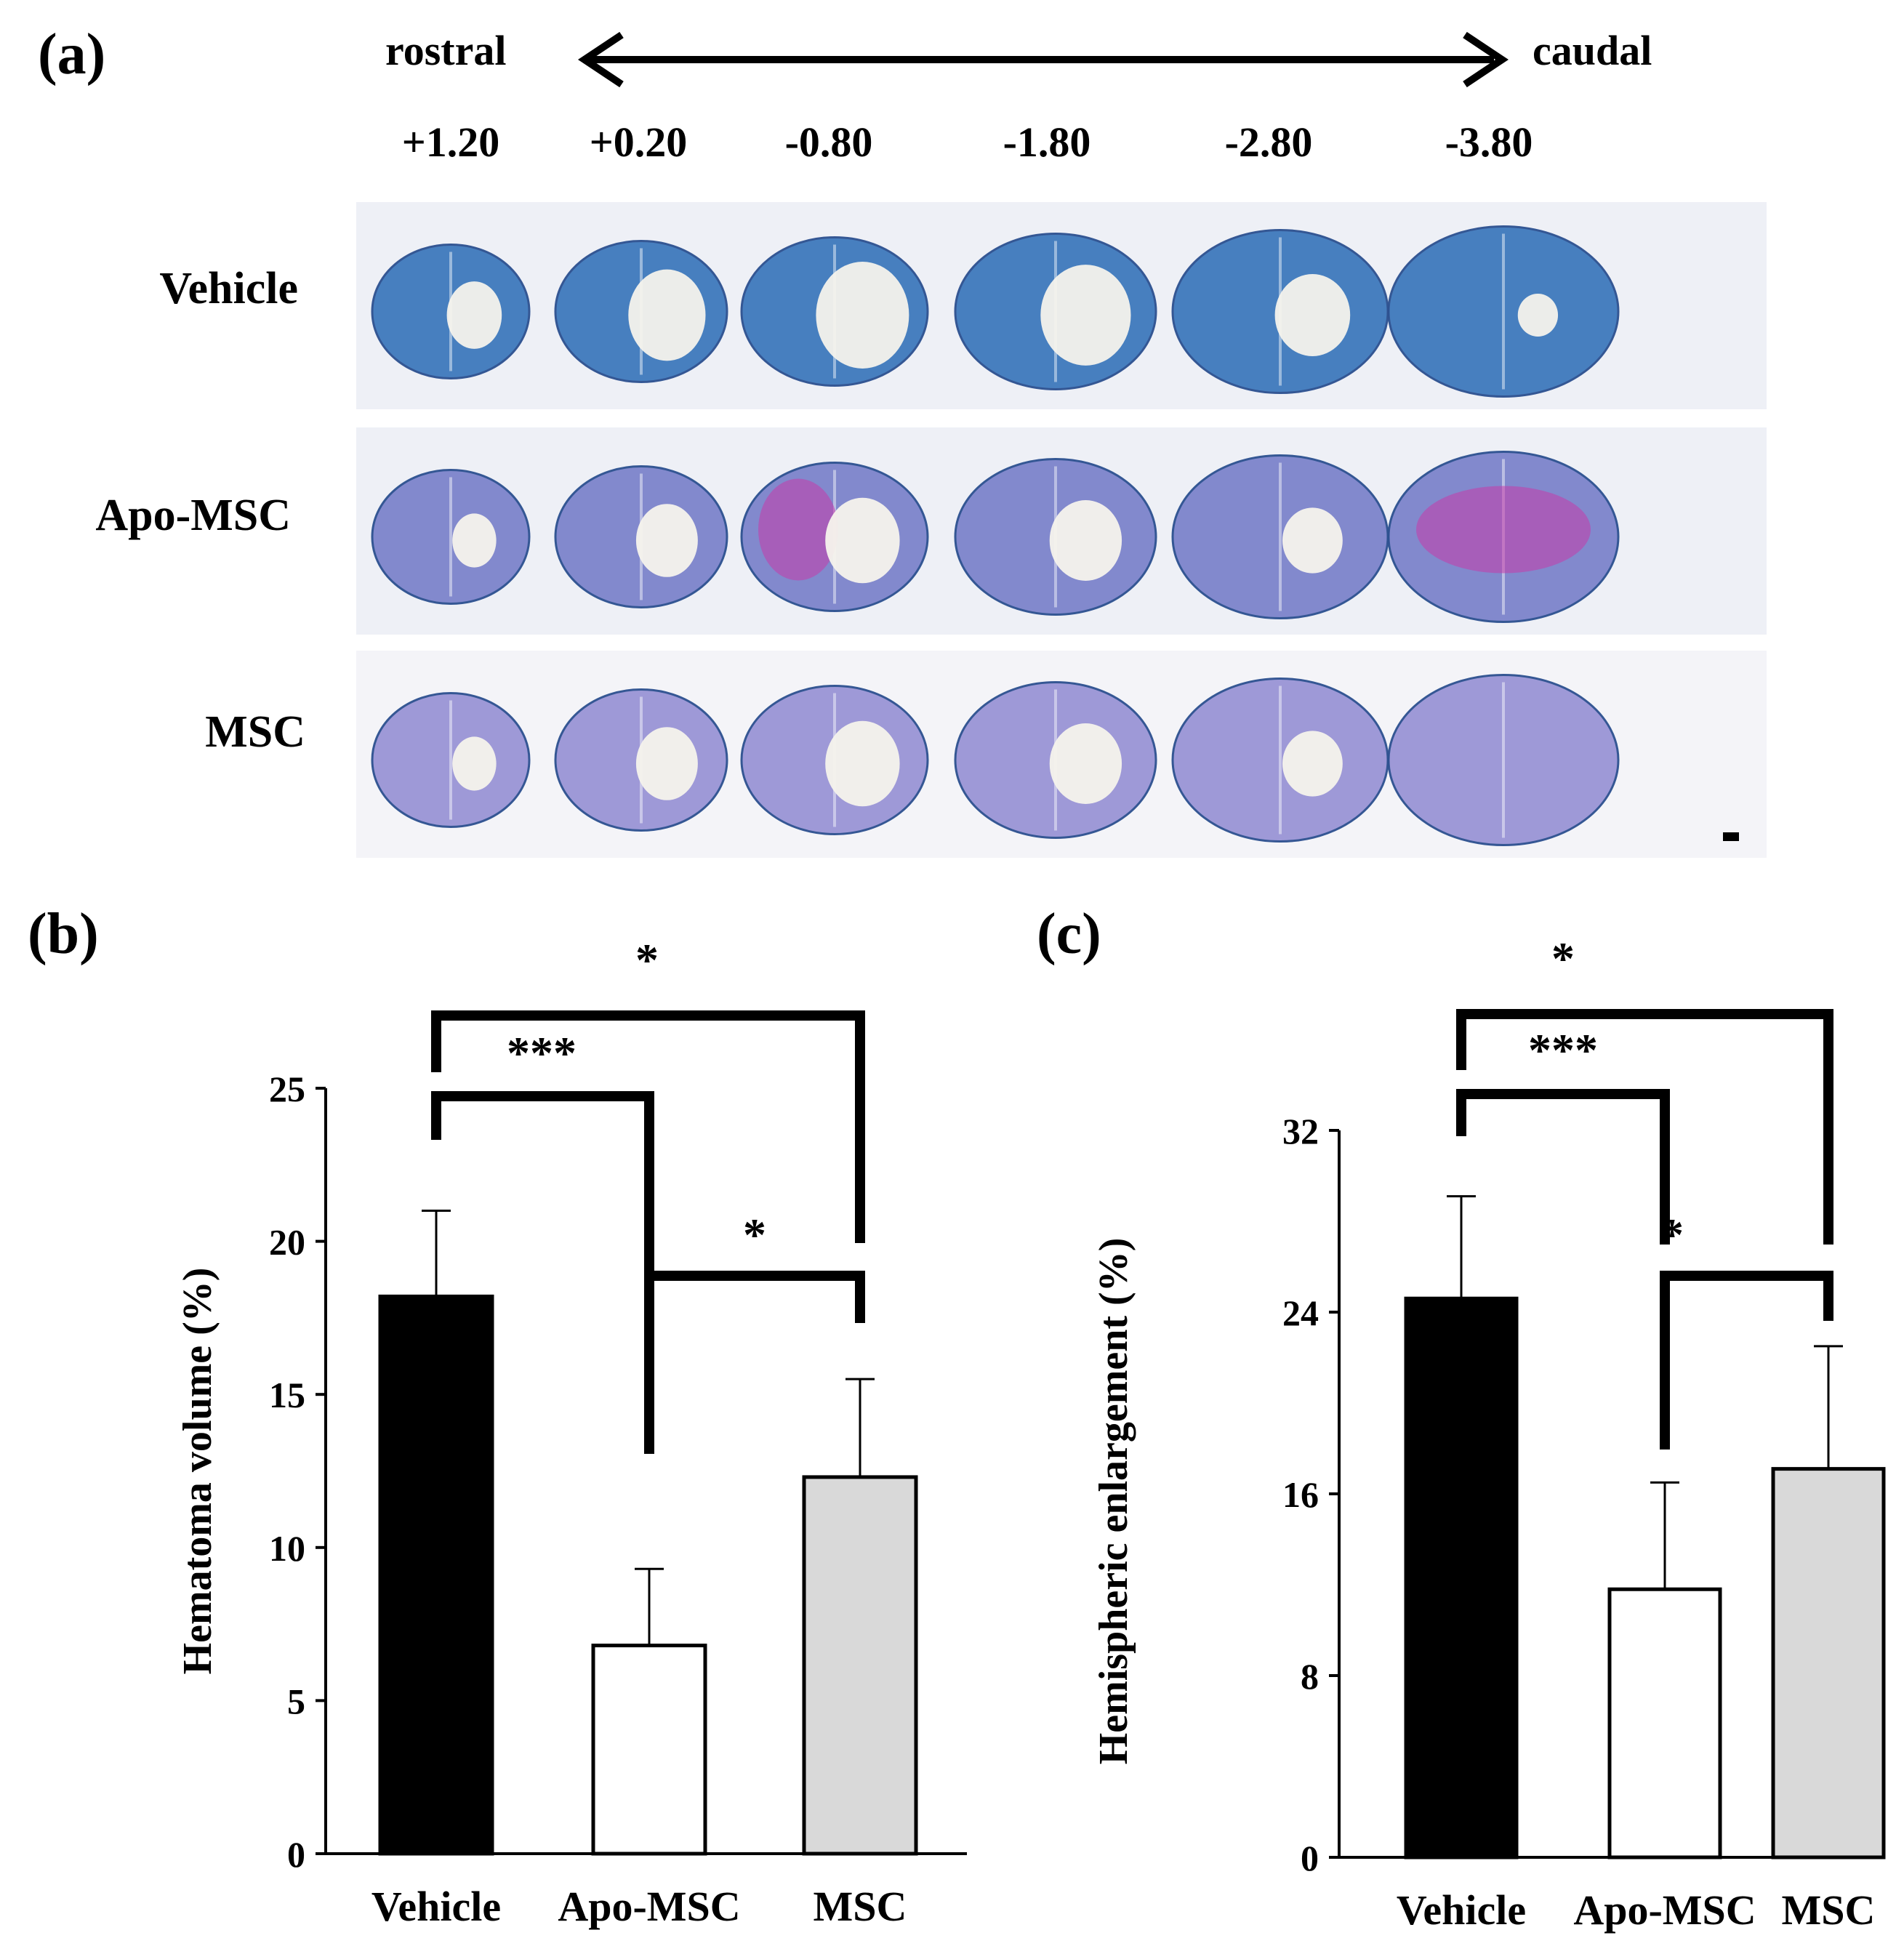  I want to click on y-tick-label: 24, so click(1300, 1312).